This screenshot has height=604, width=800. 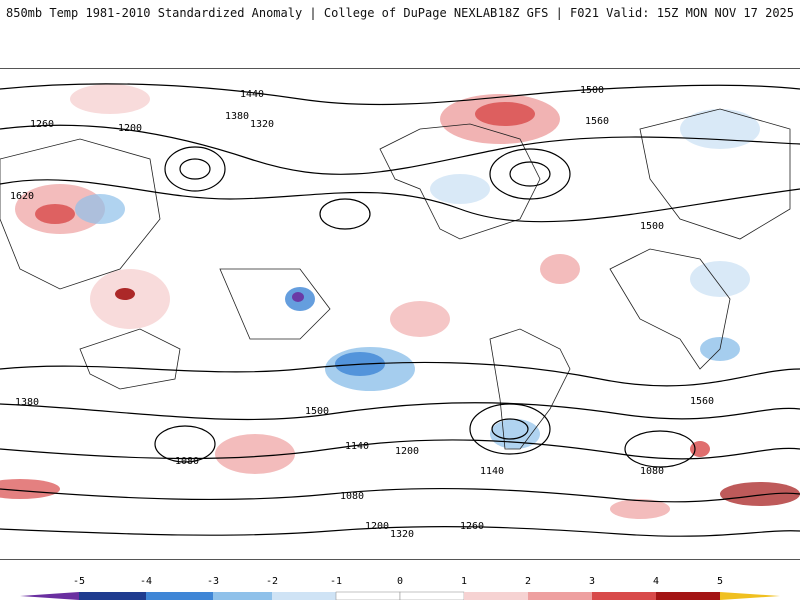 I want to click on colorbar-tick-label: 2, so click(x=528, y=581).